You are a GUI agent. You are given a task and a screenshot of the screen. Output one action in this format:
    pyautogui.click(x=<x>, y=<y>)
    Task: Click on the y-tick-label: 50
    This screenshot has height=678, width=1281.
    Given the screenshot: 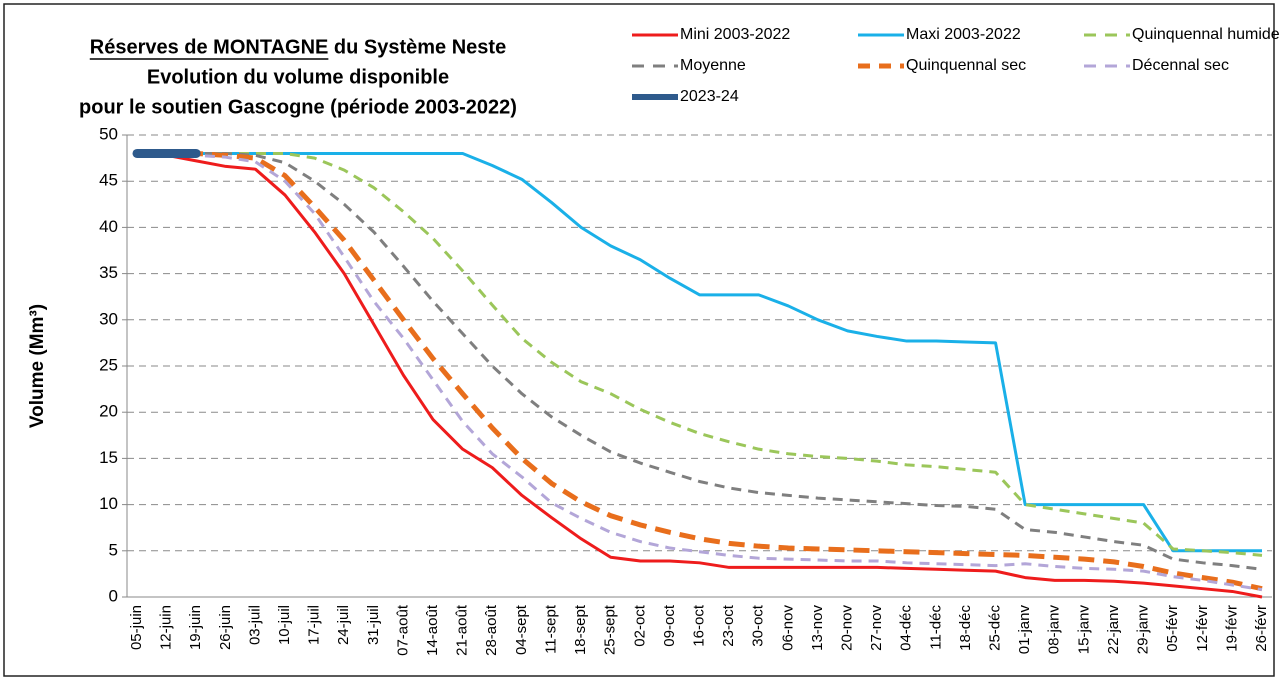 What is the action you would take?
    pyautogui.click(x=108, y=133)
    